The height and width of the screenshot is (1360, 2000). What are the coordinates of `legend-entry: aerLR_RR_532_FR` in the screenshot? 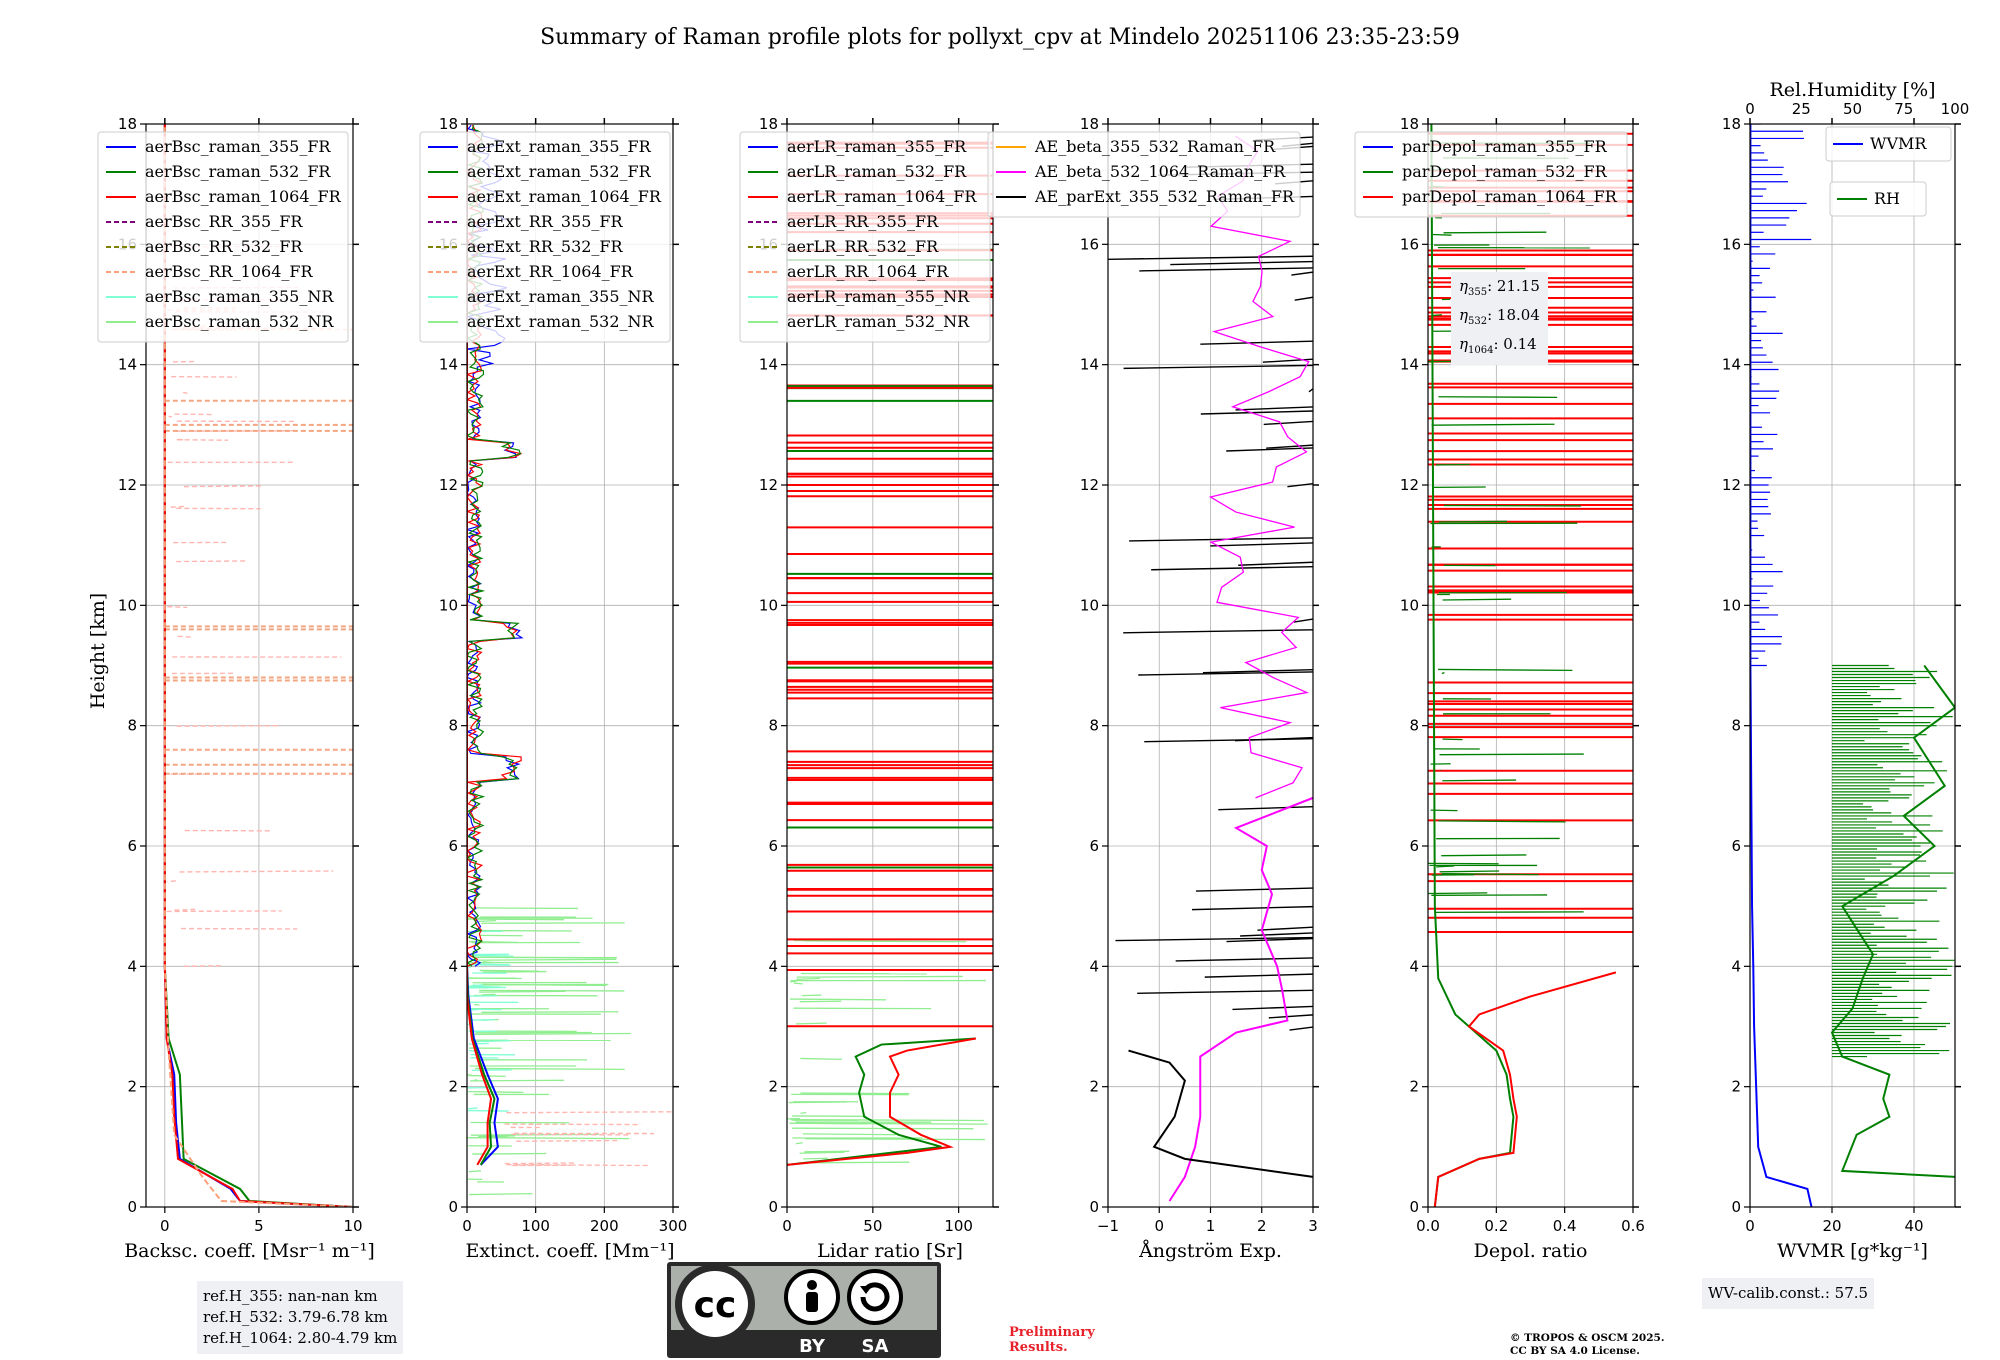 It's located at (863, 246).